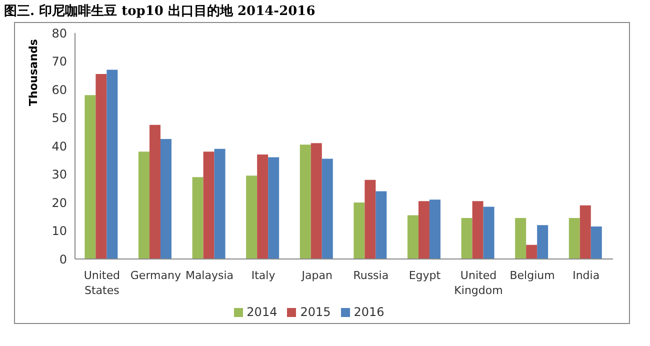 The image size is (650, 346). What do you see at coordinates (33, 72) in the screenshot?
I see `y-axis-title: Thousands` at bounding box center [33, 72].